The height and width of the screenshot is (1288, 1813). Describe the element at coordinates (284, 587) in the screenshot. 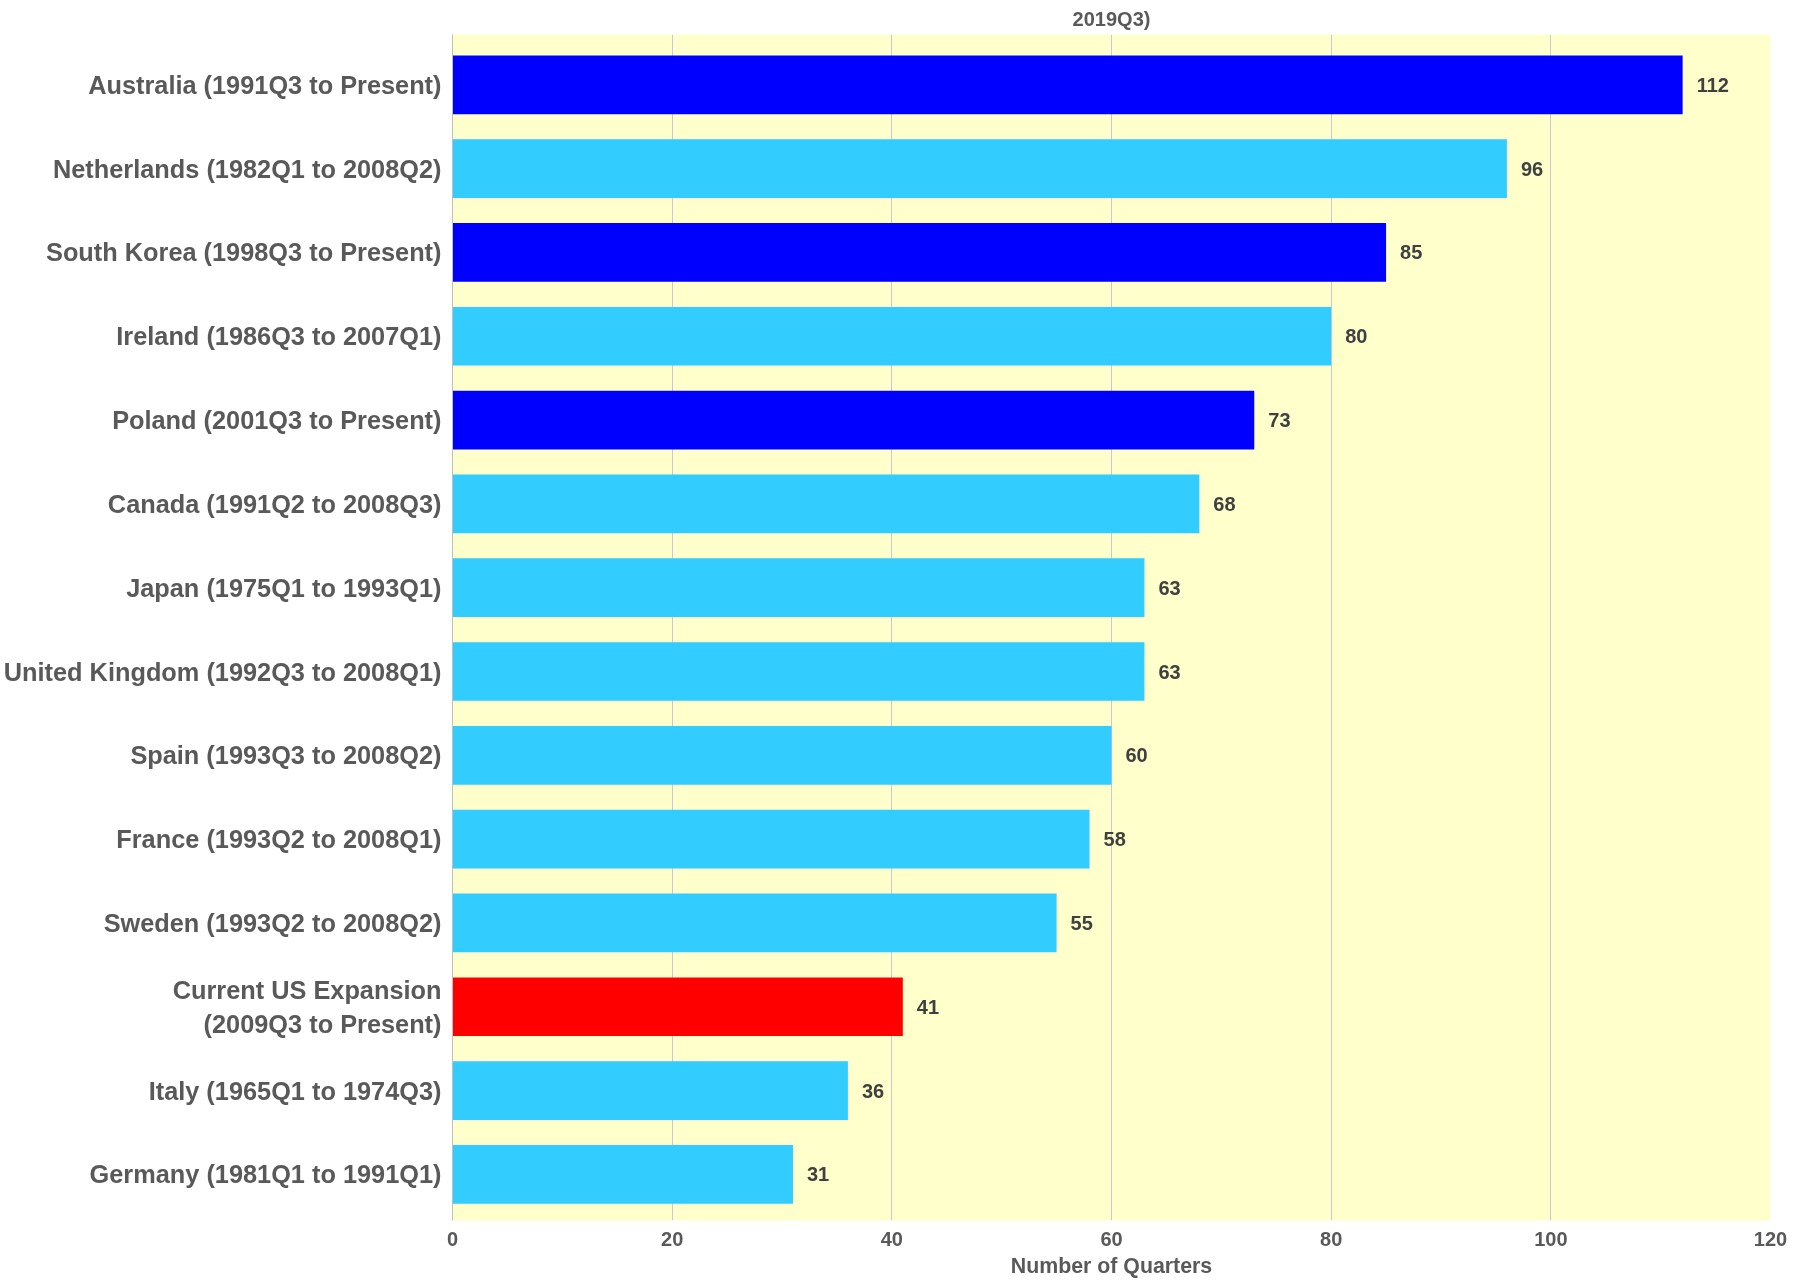

I see `y-tick-label: Japan (1975Q1 to 1993Q1)` at that location.